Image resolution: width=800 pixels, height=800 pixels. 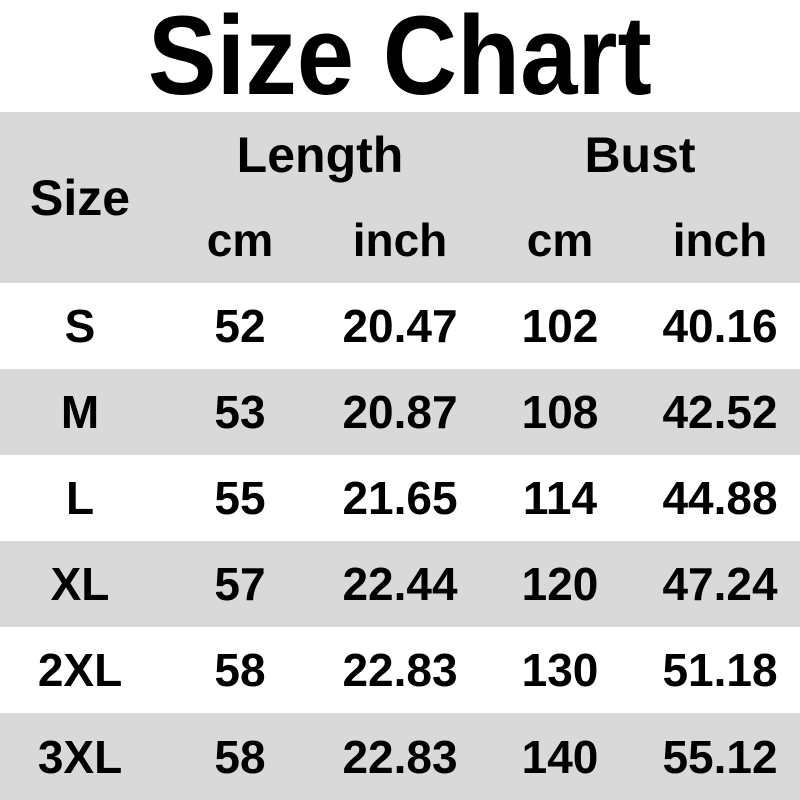 What do you see at coordinates (80, 756) in the screenshot?
I see `size-label: 3XL` at bounding box center [80, 756].